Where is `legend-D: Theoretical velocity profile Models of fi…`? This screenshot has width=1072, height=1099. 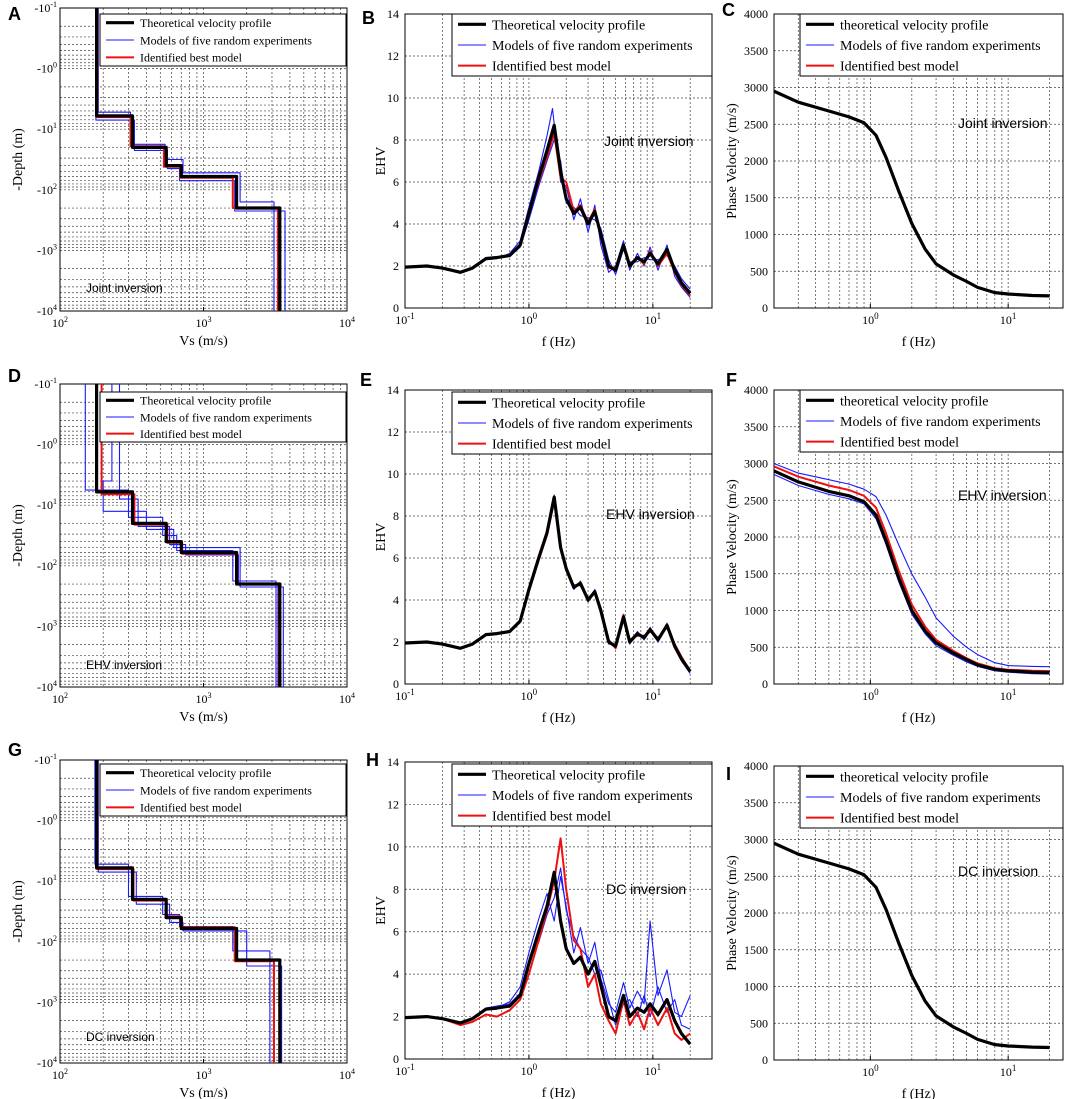 legend-D: Theoretical velocity profile Models of fi… is located at coordinates (223, 417).